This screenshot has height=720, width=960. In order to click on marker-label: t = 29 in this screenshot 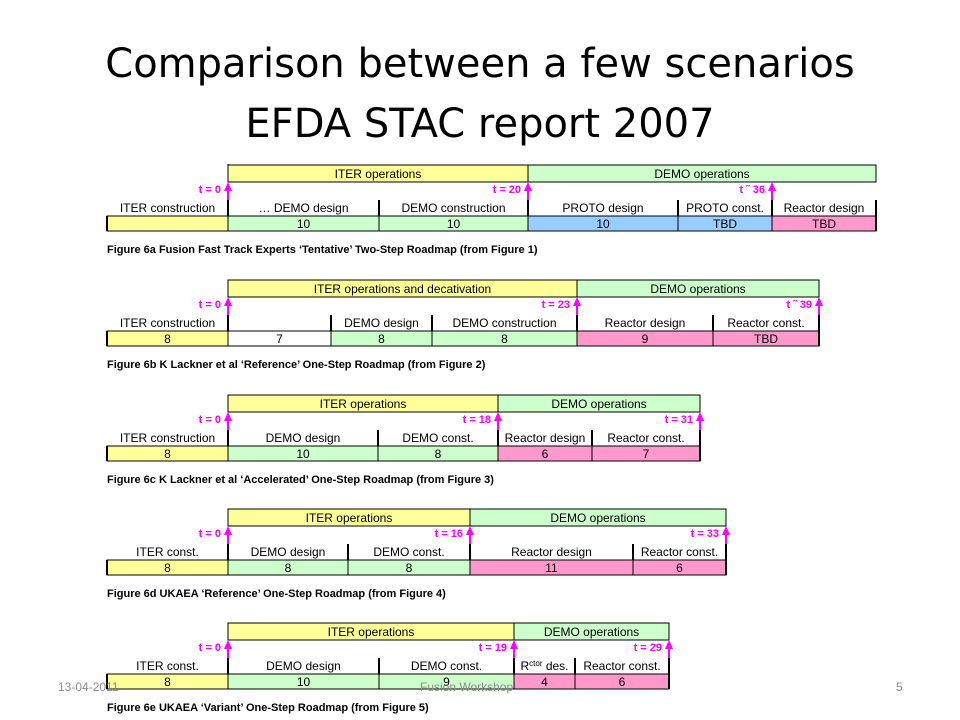, I will do `click(648, 648)`.